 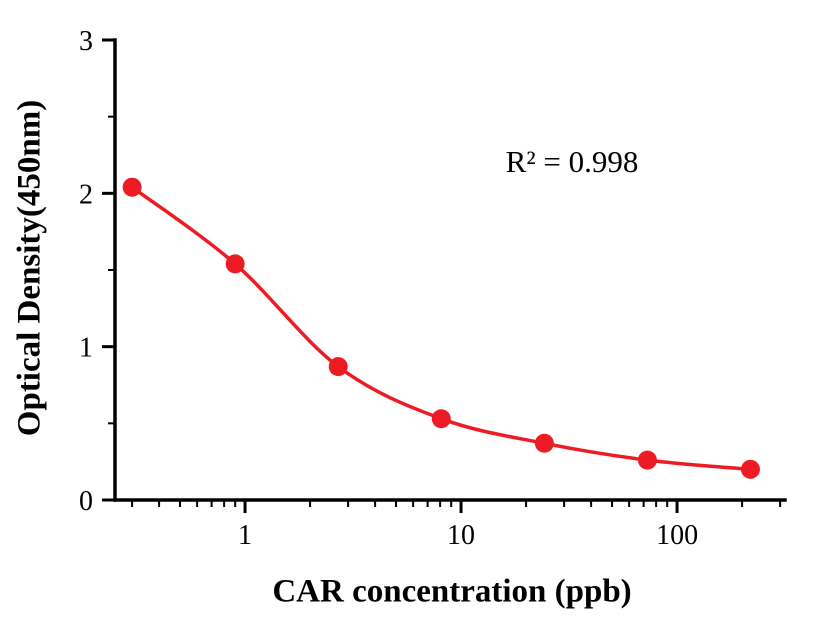 What do you see at coordinates (29, 268) in the screenshot?
I see `y-axis-title: Optical Density(450nm)` at bounding box center [29, 268].